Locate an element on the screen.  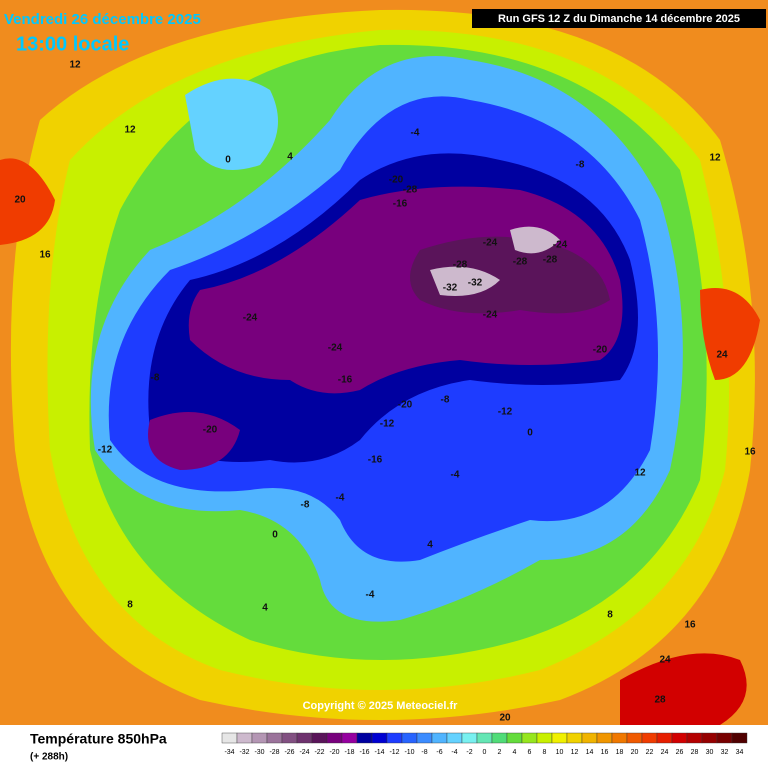
legend-subtitle: (+ 288h) is located at coordinates (49, 757).